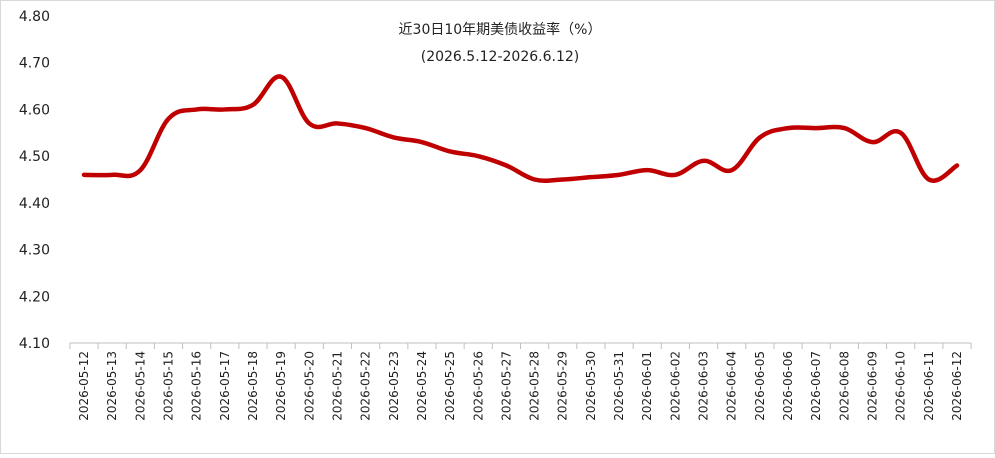  Describe the element at coordinates (478, 386) in the screenshot. I see `x-tick-label: 2026-05-26` at that location.